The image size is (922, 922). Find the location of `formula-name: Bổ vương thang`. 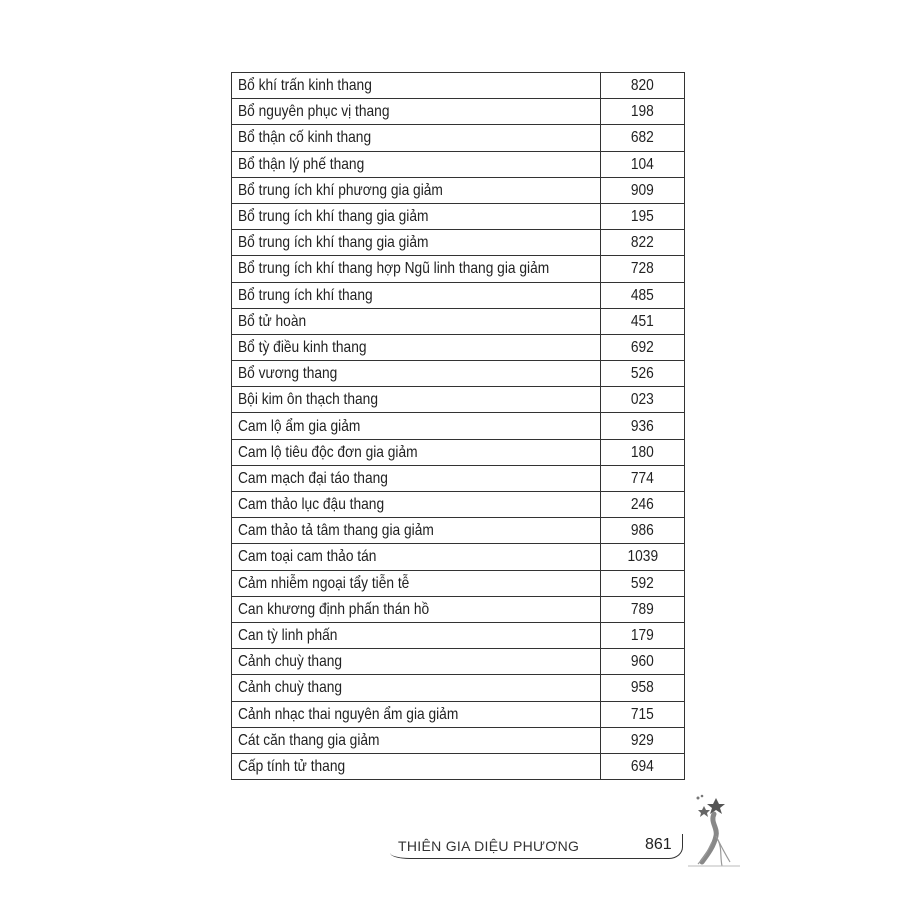

formula-name: Bổ vương thang is located at coordinates (288, 374).